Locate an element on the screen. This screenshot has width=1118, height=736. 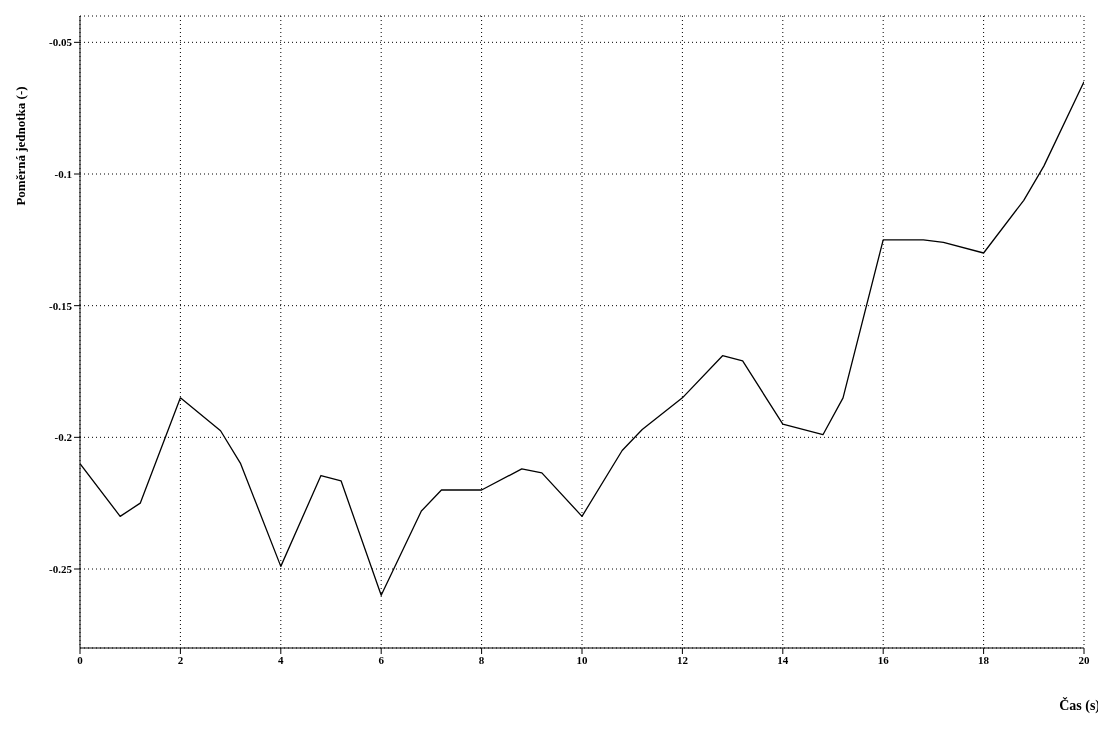
y-tick-label: -0.05 is located at coordinates (61, 42).